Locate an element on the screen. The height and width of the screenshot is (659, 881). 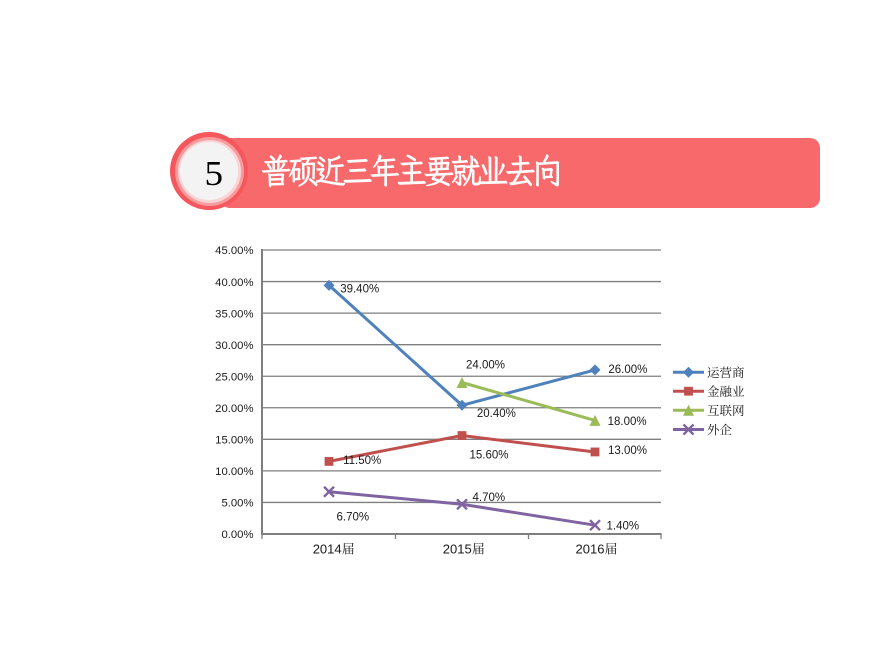
svg-text: 40.00% is located at coordinates (234, 283).